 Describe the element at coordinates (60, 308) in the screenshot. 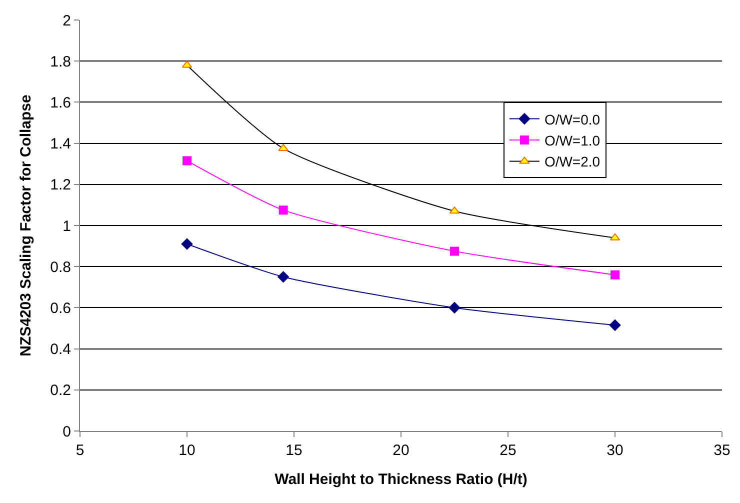

I see `y-tick-label: 0.6` at that location.